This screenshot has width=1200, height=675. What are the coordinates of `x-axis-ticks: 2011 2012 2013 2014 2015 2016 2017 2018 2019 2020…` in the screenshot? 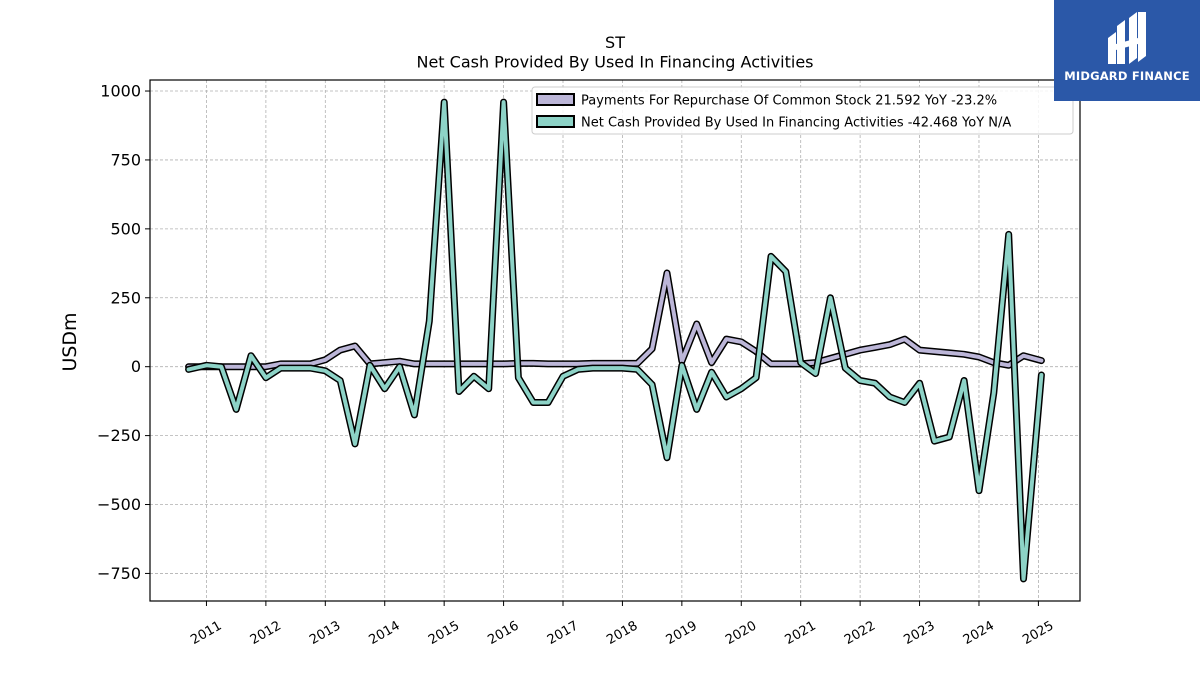 It's located at (622, 624).